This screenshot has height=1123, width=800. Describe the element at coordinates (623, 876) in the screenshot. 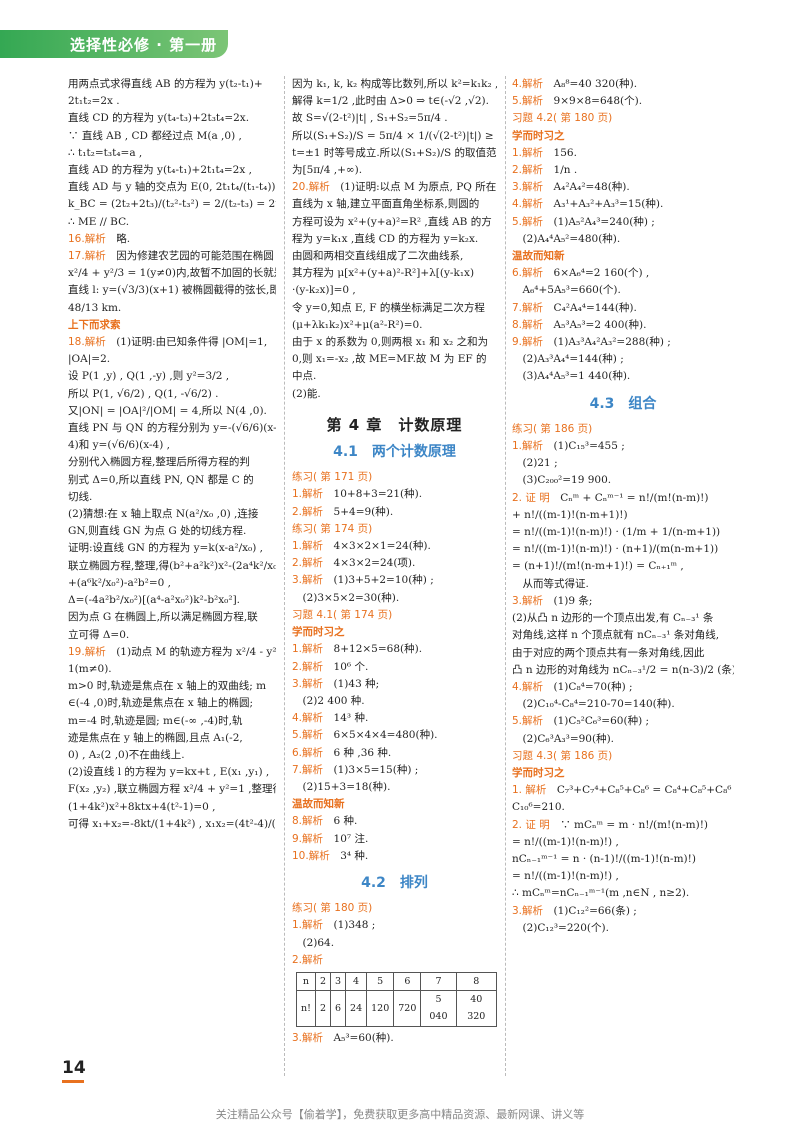

I see `text-line: = n!/((m-1)!(n-m)!) ,` at that location.